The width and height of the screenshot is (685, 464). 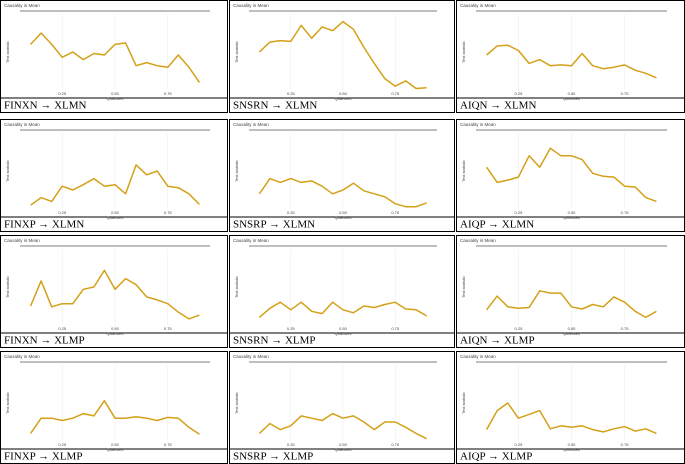 I want to click on panel-caption: SNSRN → XLMN, so click(x=275, y=106).